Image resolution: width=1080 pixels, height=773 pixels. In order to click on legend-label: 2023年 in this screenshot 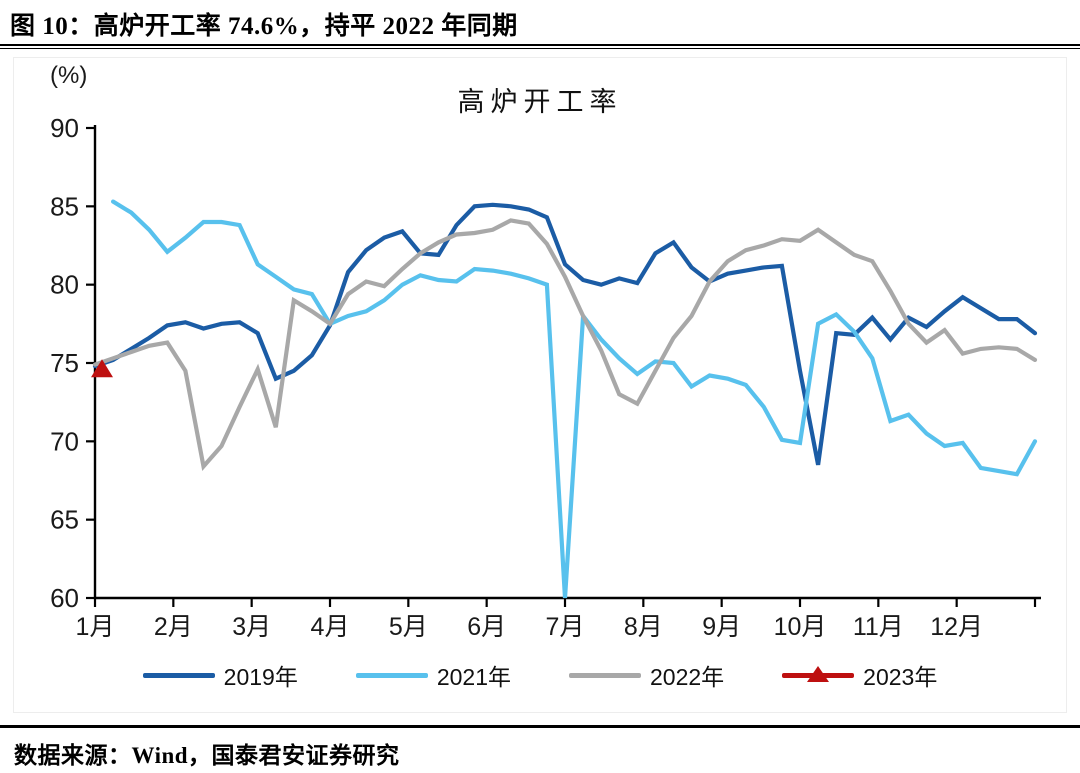, I will do `click(900, 677)`.